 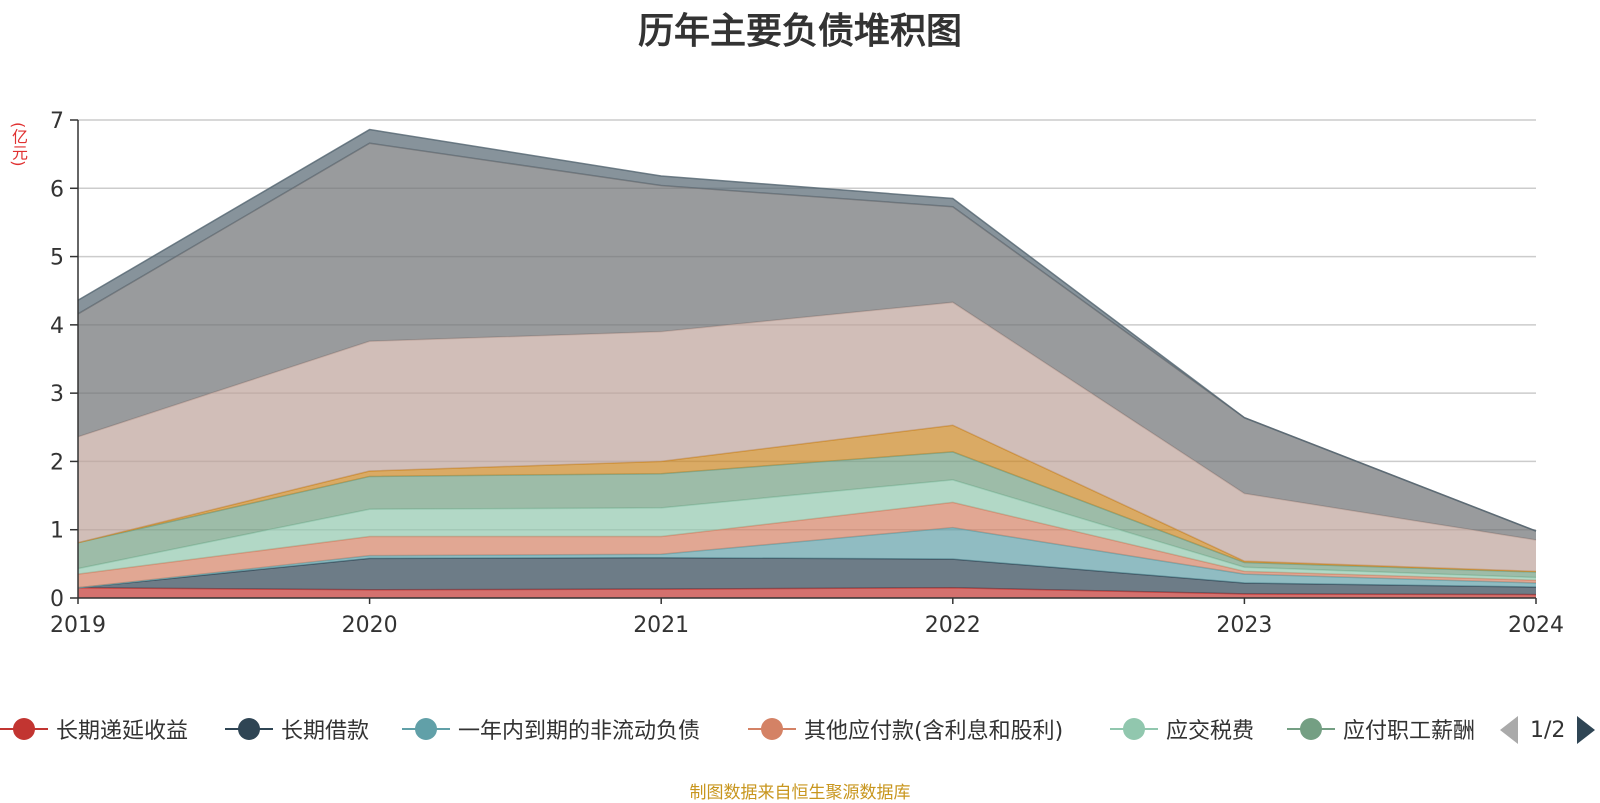 I want to click on legend-item-taxes-payable: 应交税费, so click(x=1182, y=729).